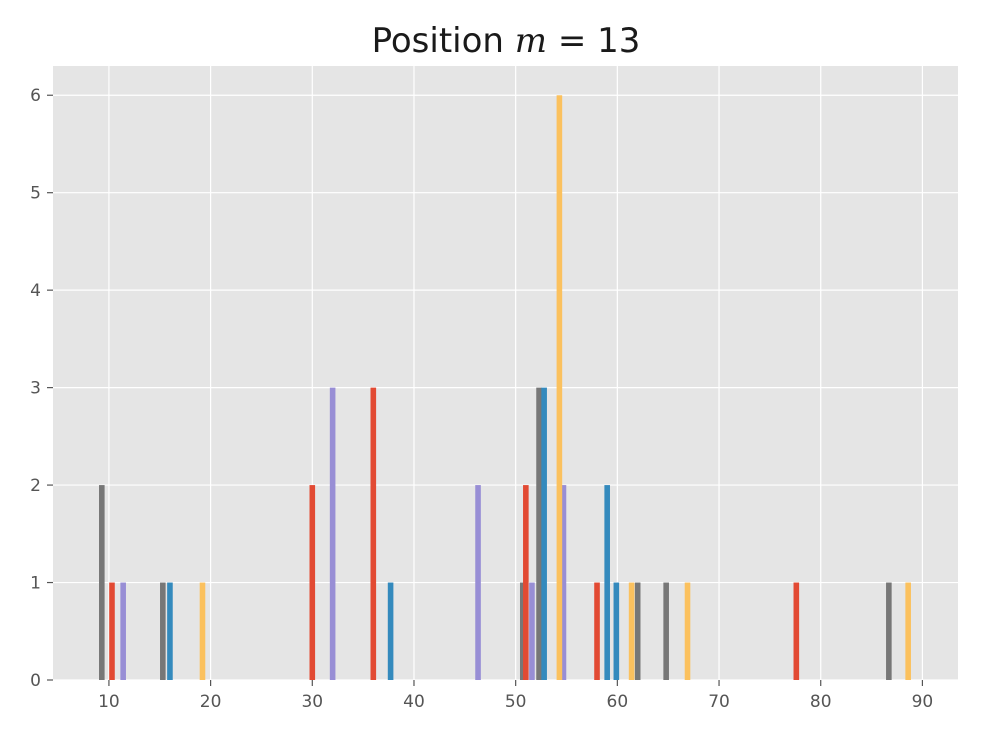  What do you see at coordinates (593, 41) in the screenshot?
I see `chart-title-suffix: = 13` at bounding box center [593, 41].